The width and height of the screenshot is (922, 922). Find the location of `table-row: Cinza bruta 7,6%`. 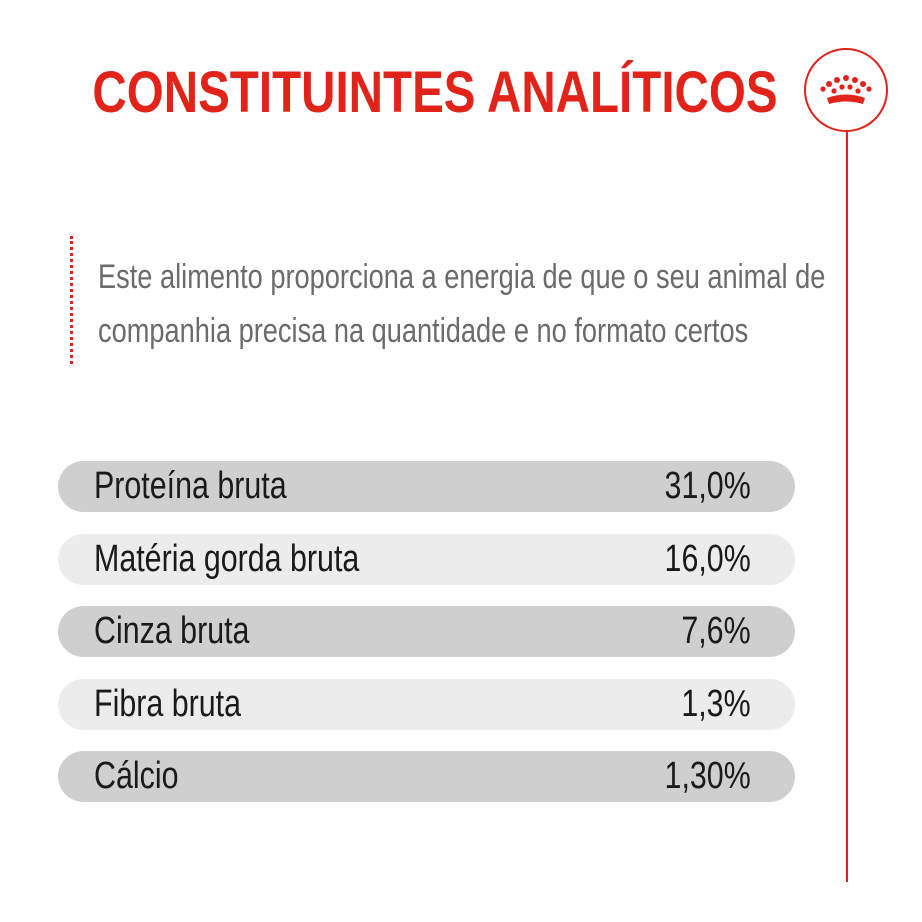

table-row: Cinza bruta 7,6% is located at coordinates (426, 631).